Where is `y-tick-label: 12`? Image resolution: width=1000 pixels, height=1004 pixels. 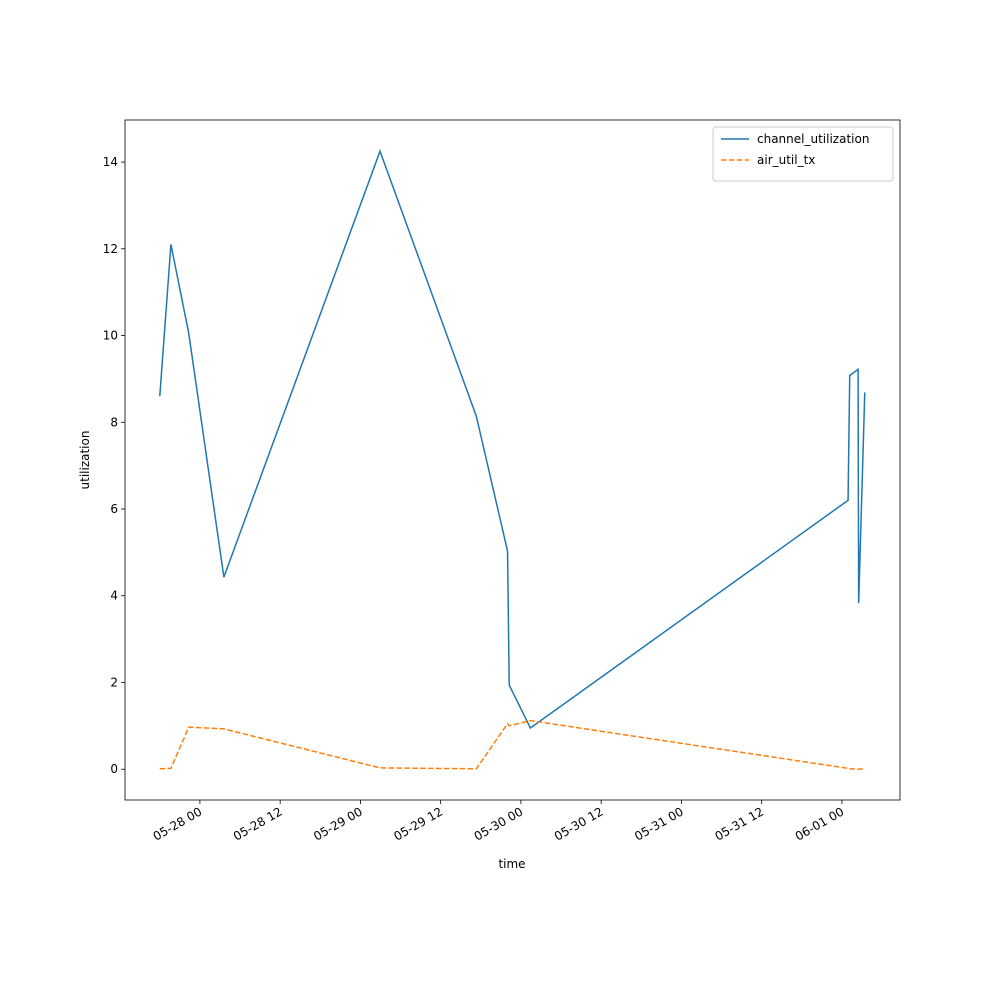 y-tick-label: 12 is located at coordinates (110, 249).